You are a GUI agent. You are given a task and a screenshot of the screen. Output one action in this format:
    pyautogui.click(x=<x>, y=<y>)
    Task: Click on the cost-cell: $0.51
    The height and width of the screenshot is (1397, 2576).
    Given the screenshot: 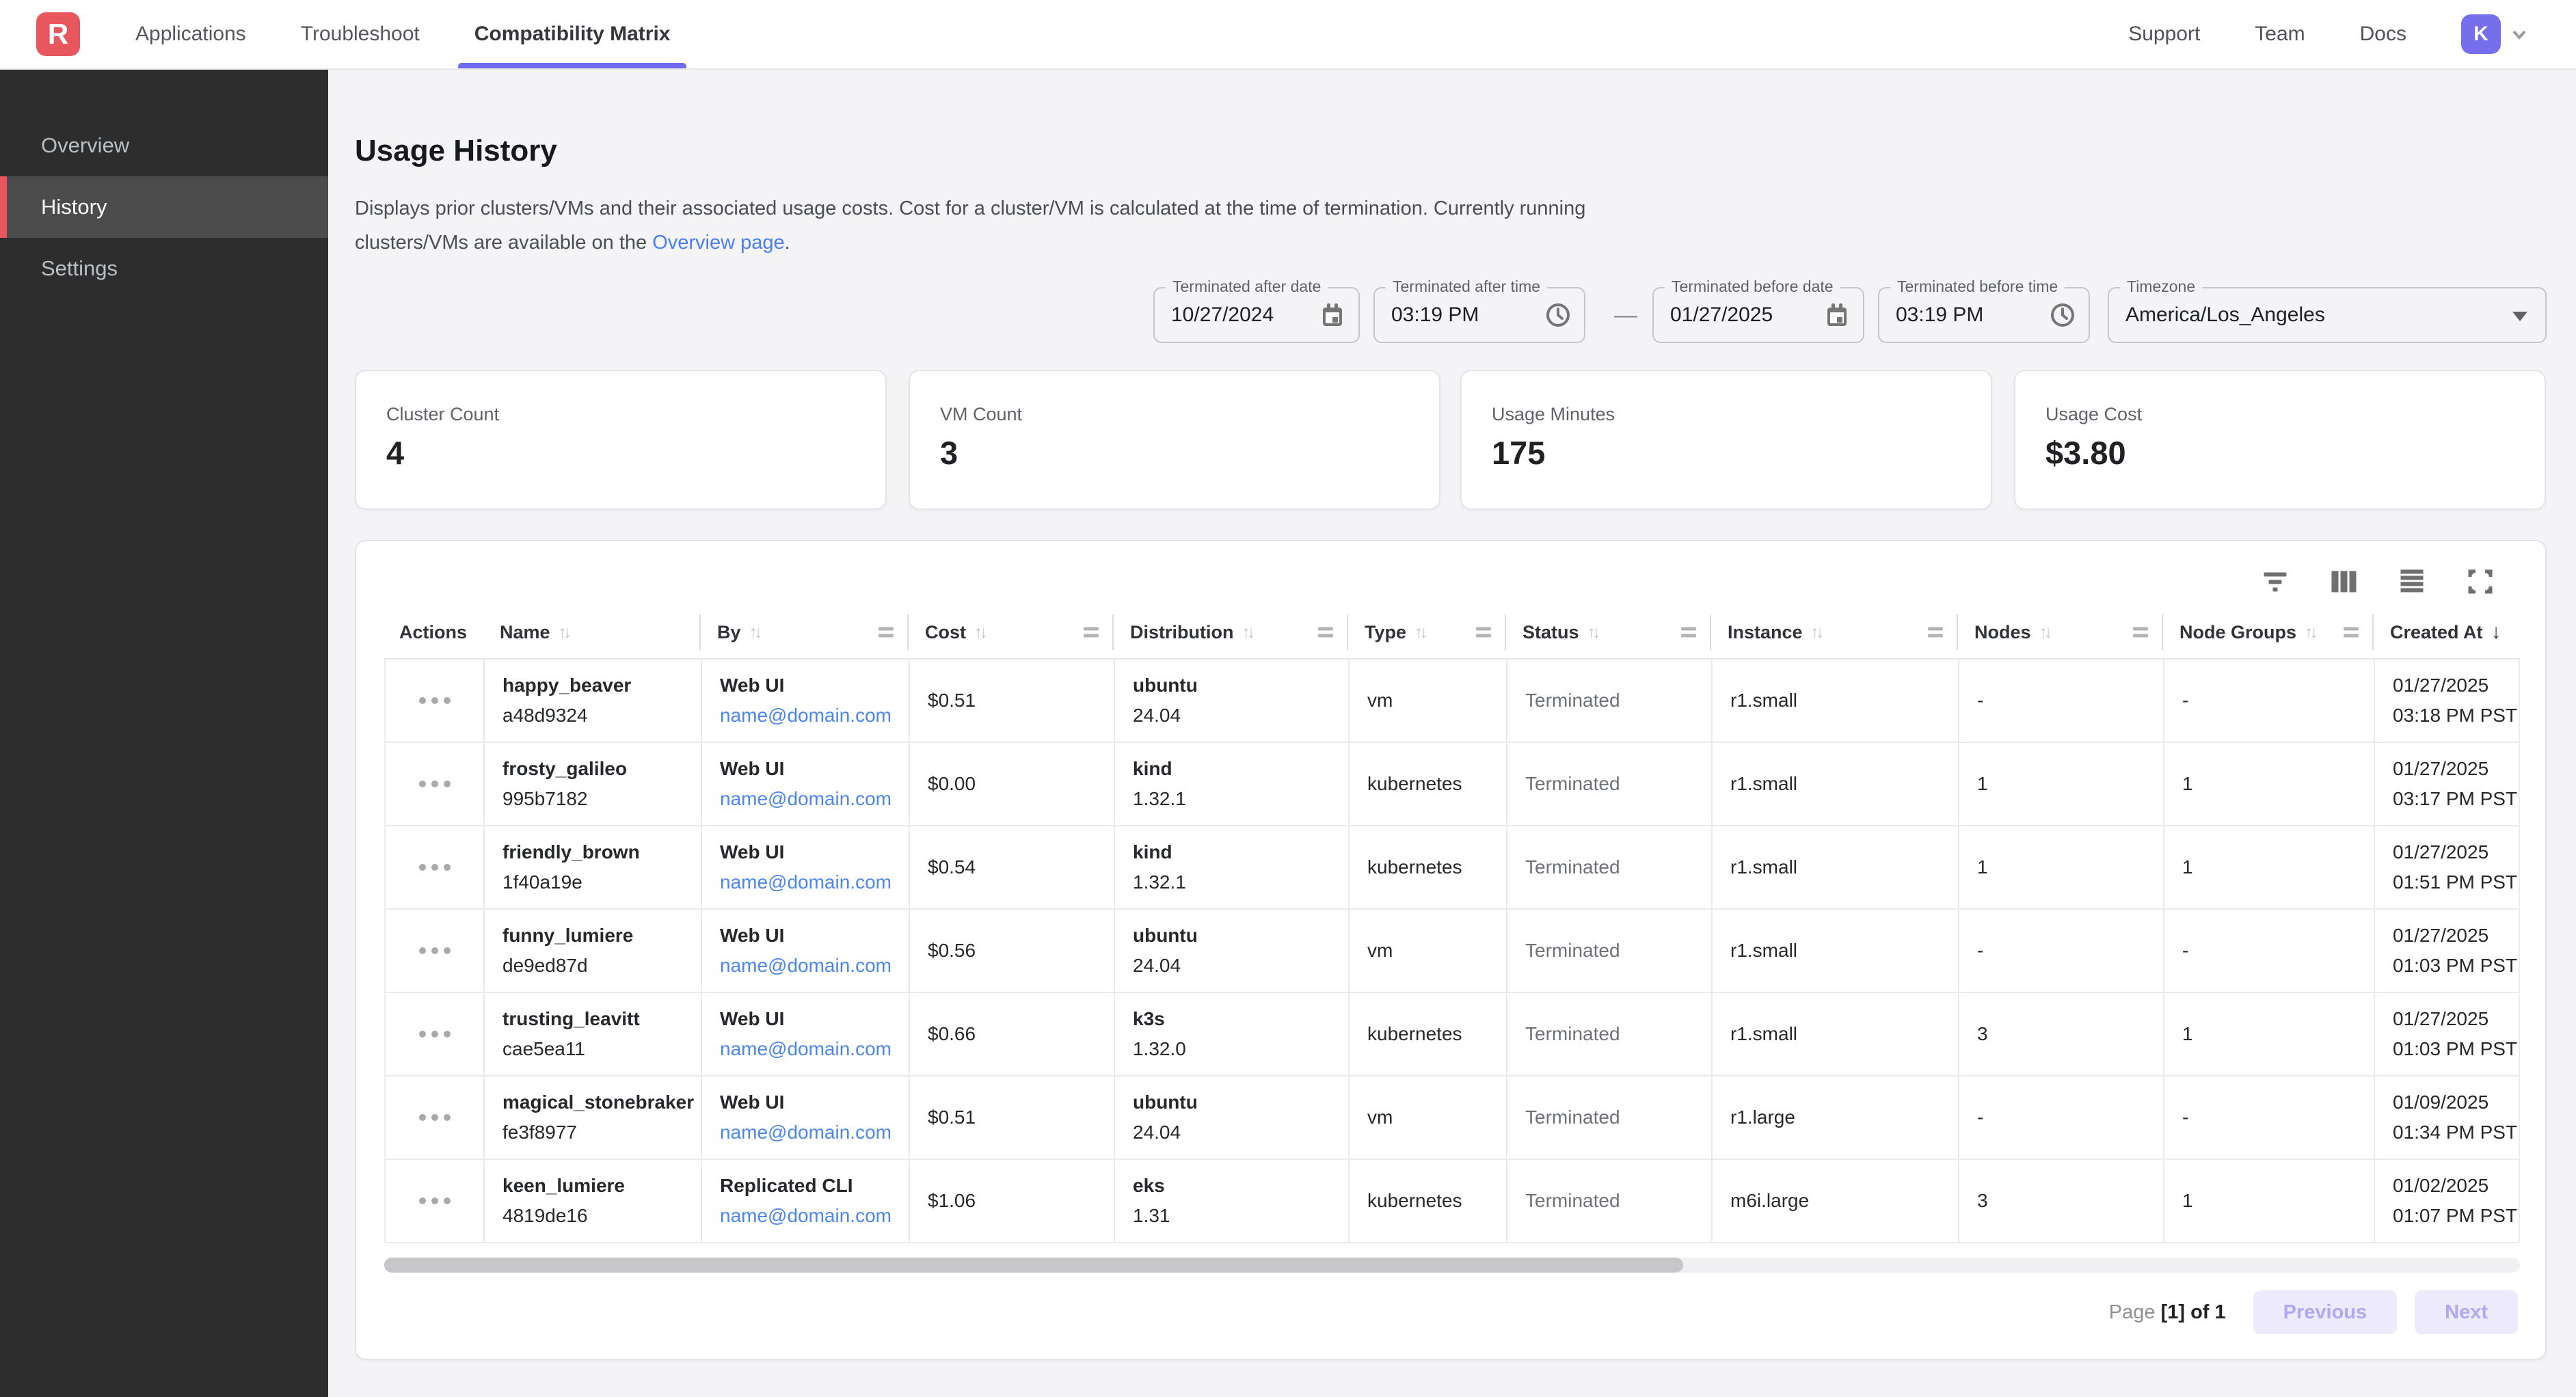 What is the action you would take?
    pyautogui.click(x=1011, y=701)
    